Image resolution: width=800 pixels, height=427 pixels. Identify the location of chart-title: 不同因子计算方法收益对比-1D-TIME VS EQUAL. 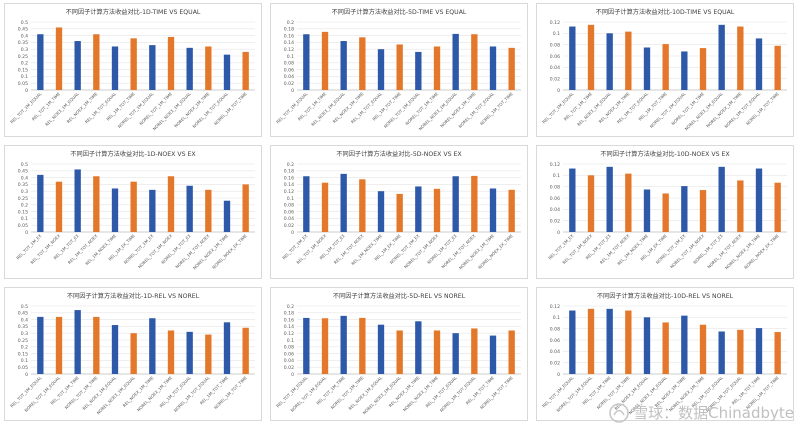
(133, 12).